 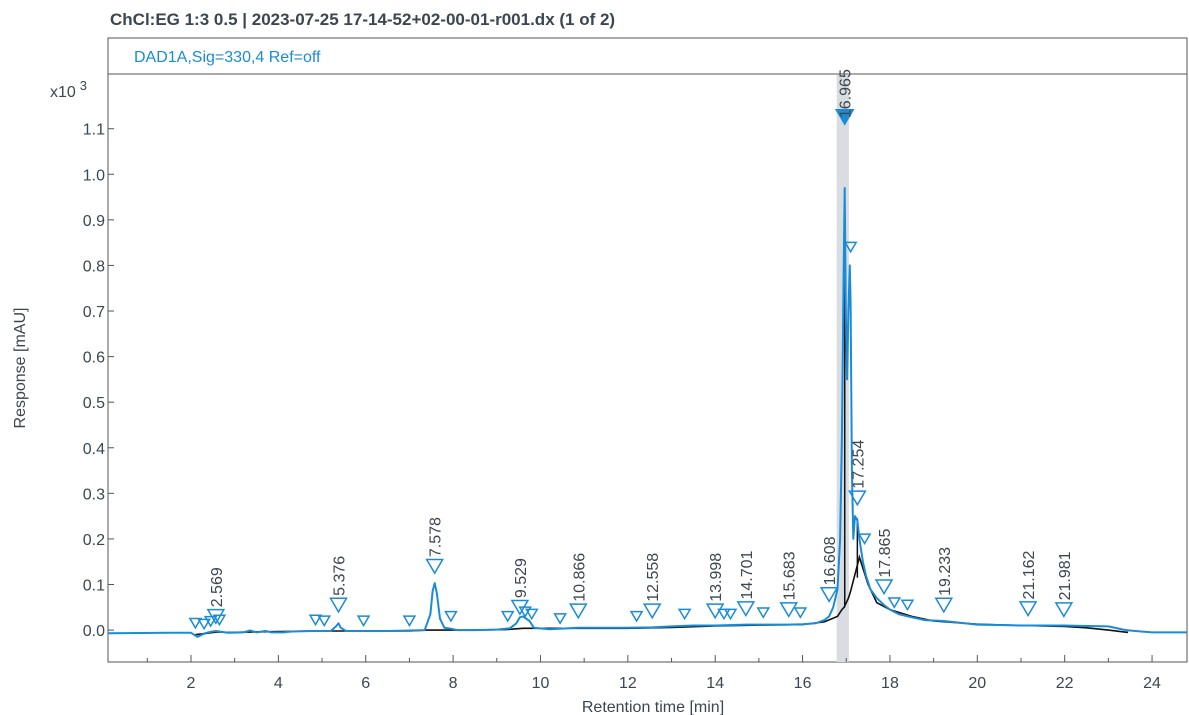 I want to click on y-tick-label: 0.1, so click(x=94, y=586).